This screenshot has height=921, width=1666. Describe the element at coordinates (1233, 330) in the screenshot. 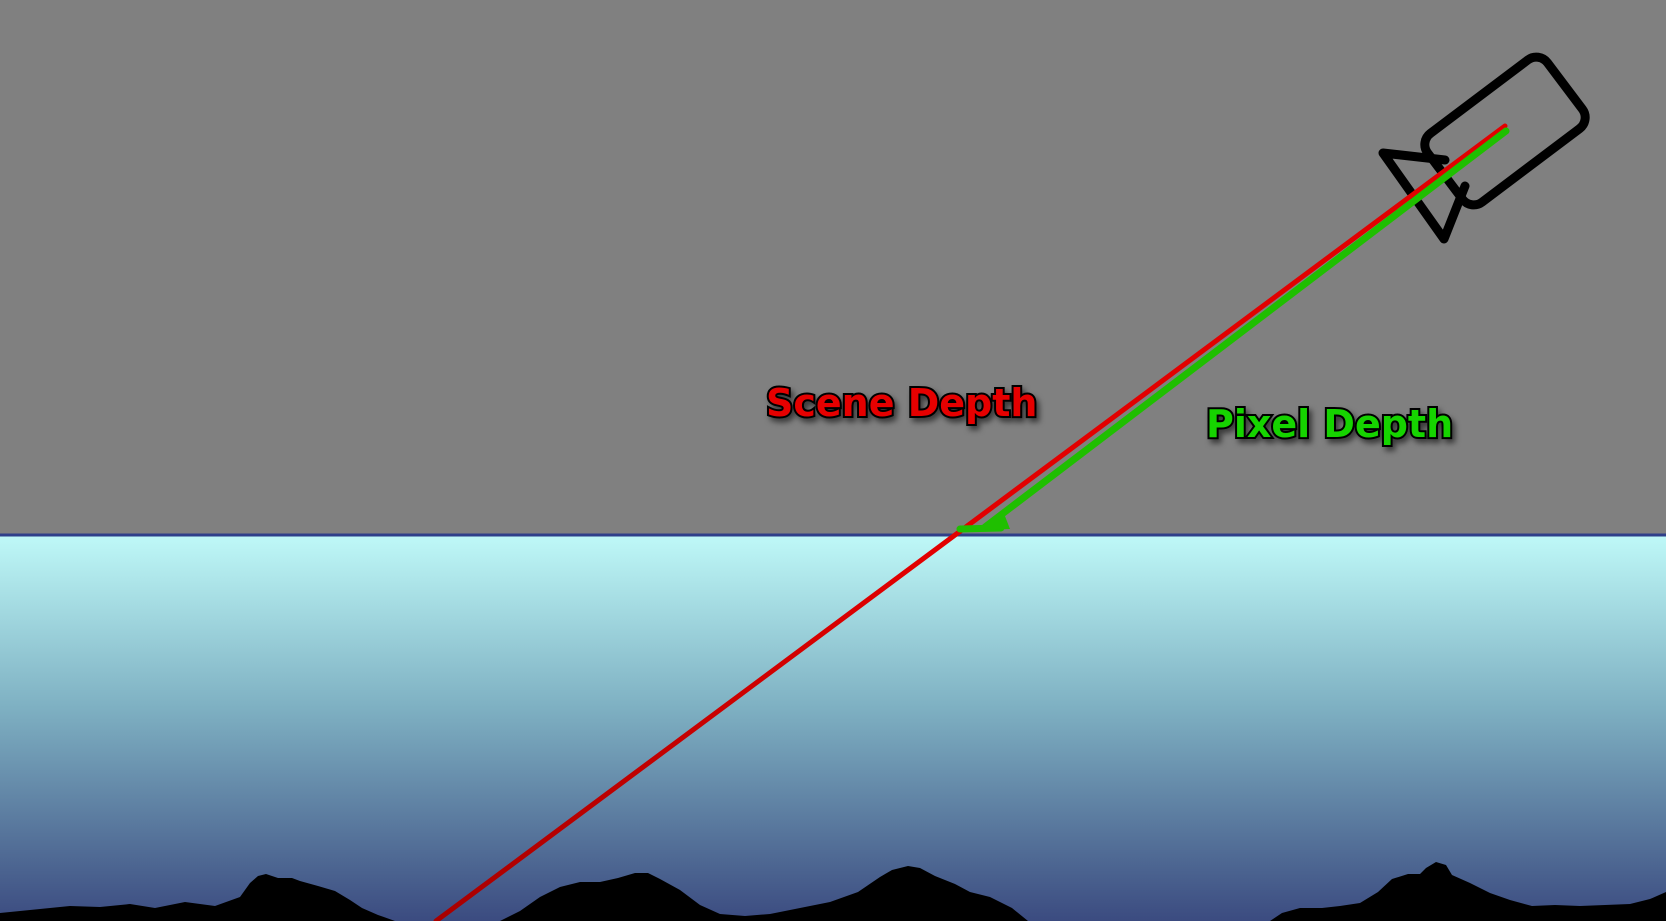

I see `pixel-depth-ray` at that location.